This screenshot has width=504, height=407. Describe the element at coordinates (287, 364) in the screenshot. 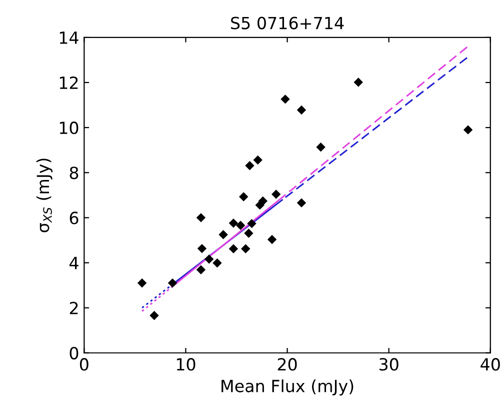

I see `x-tick-label: 20` at that location.